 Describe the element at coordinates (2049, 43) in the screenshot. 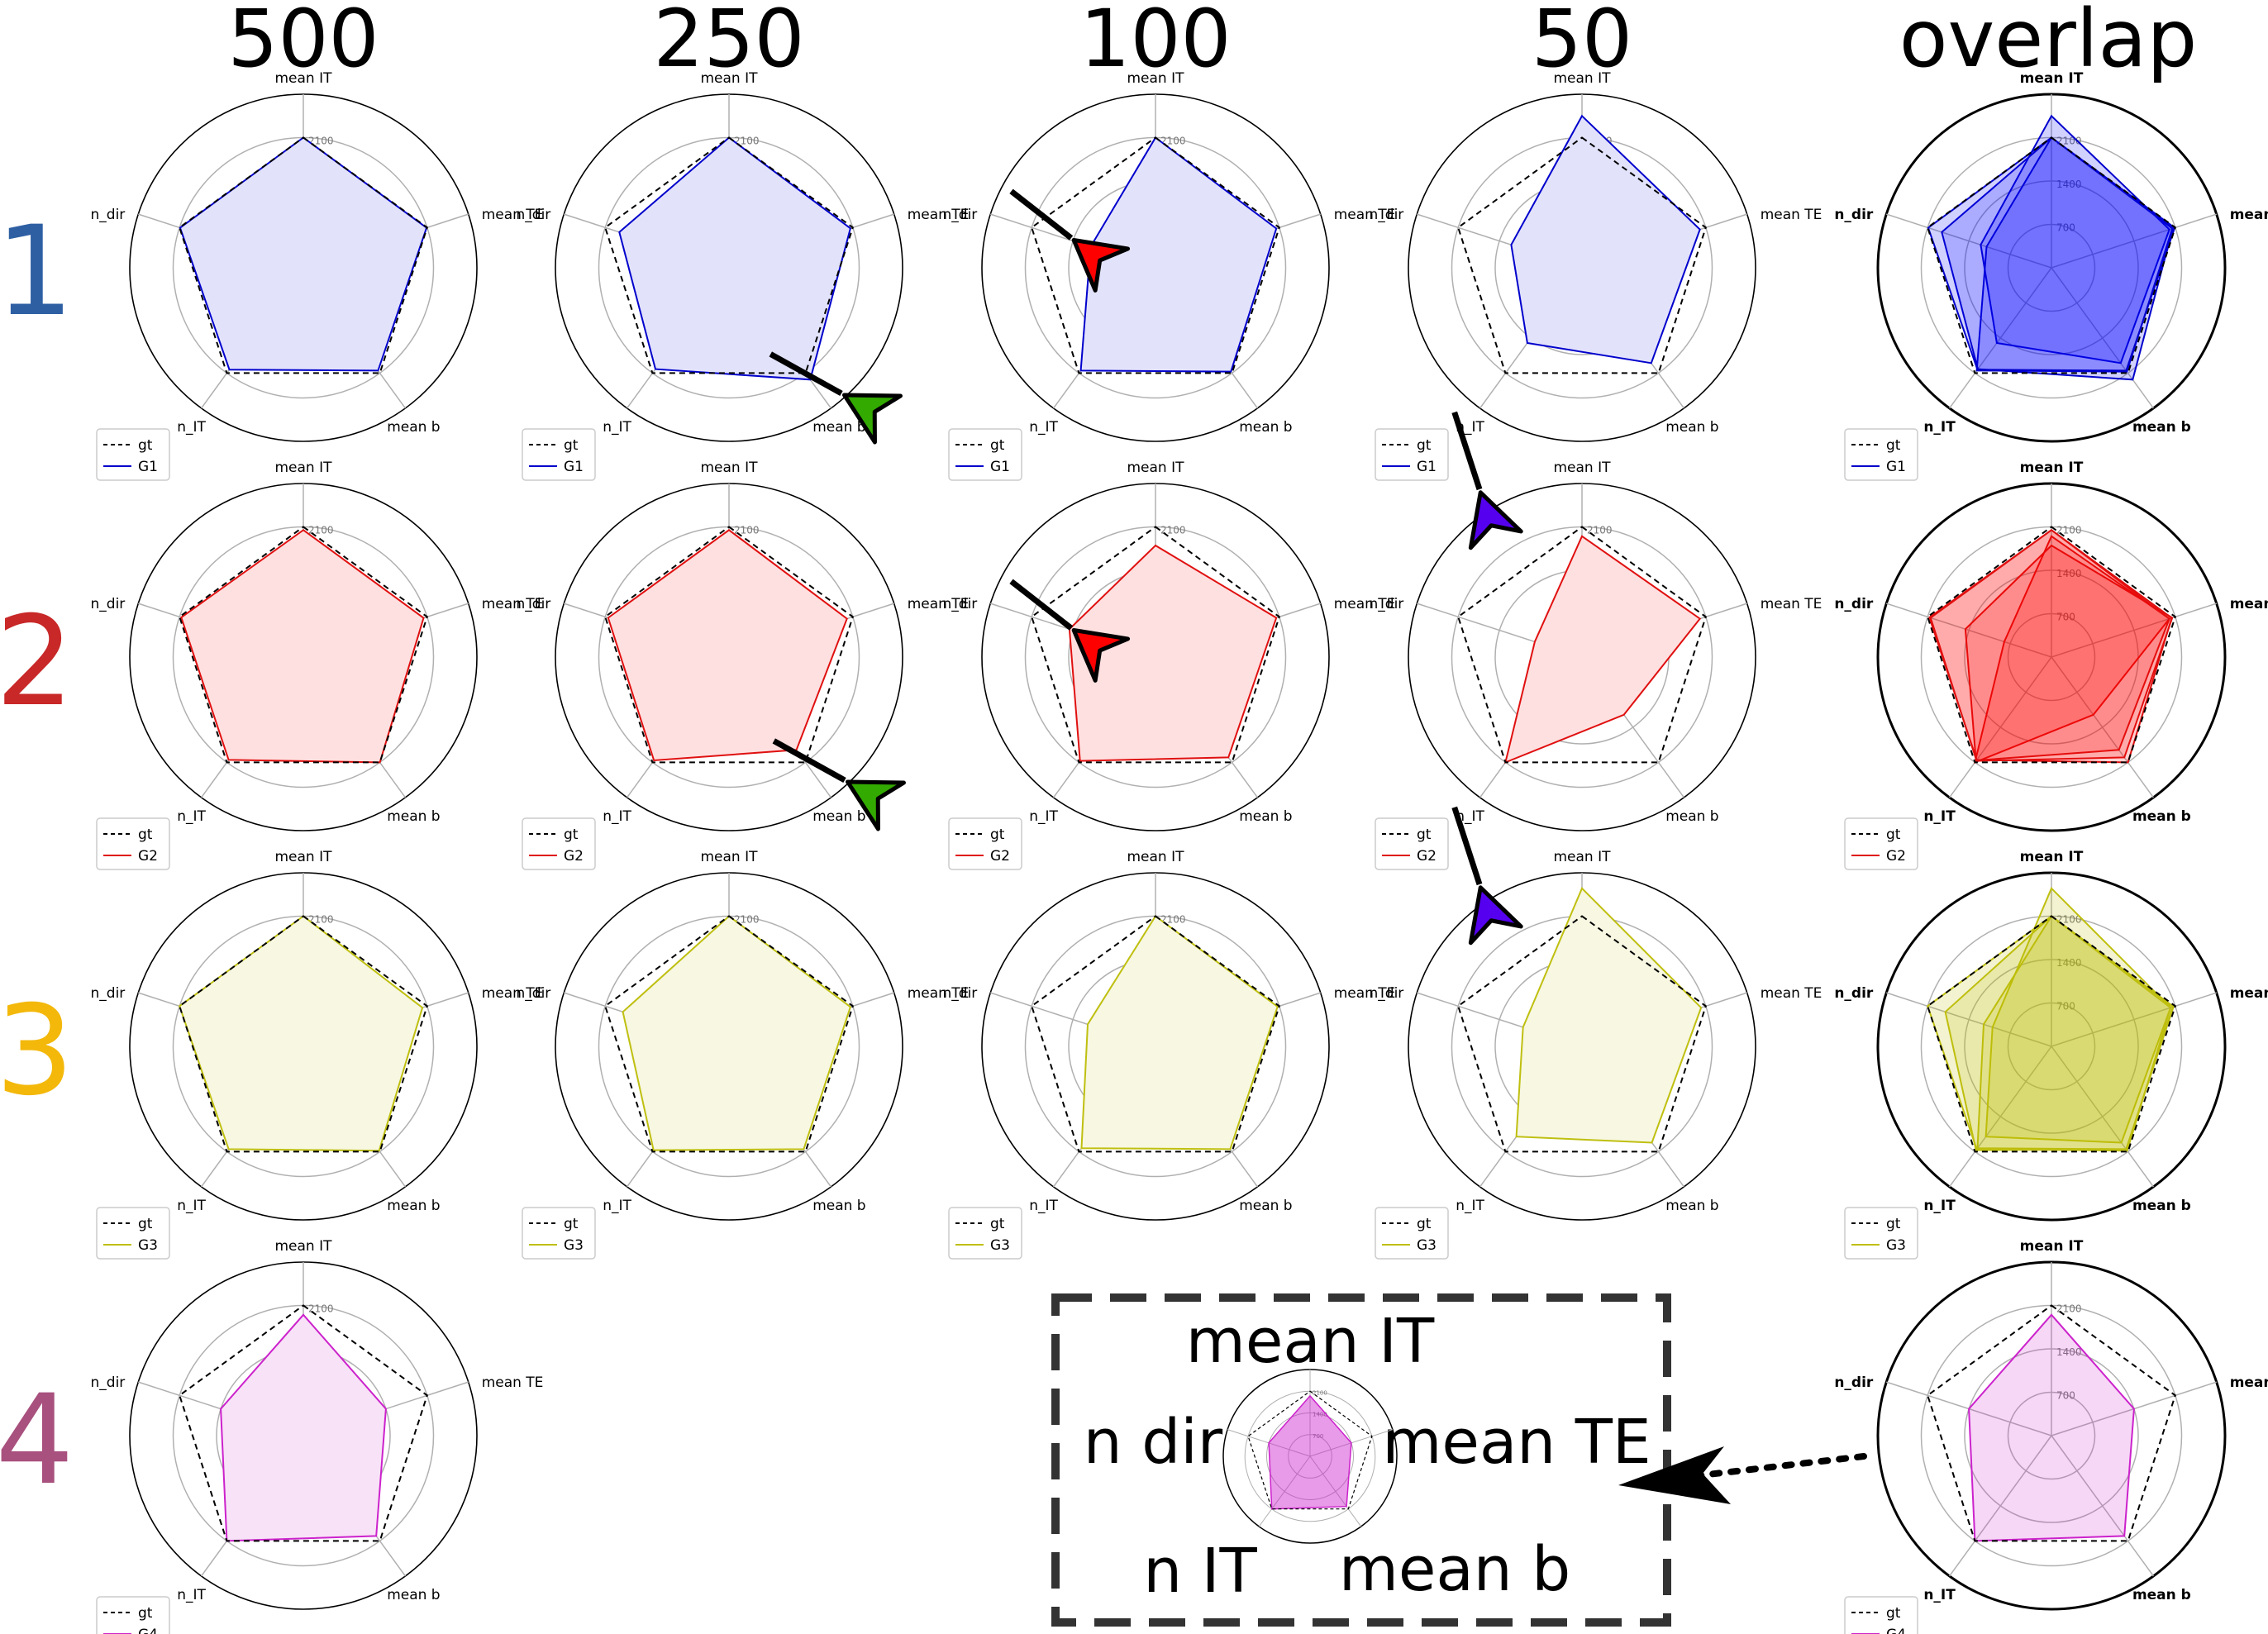

I see `column-header-overlap: overlap` at that location.